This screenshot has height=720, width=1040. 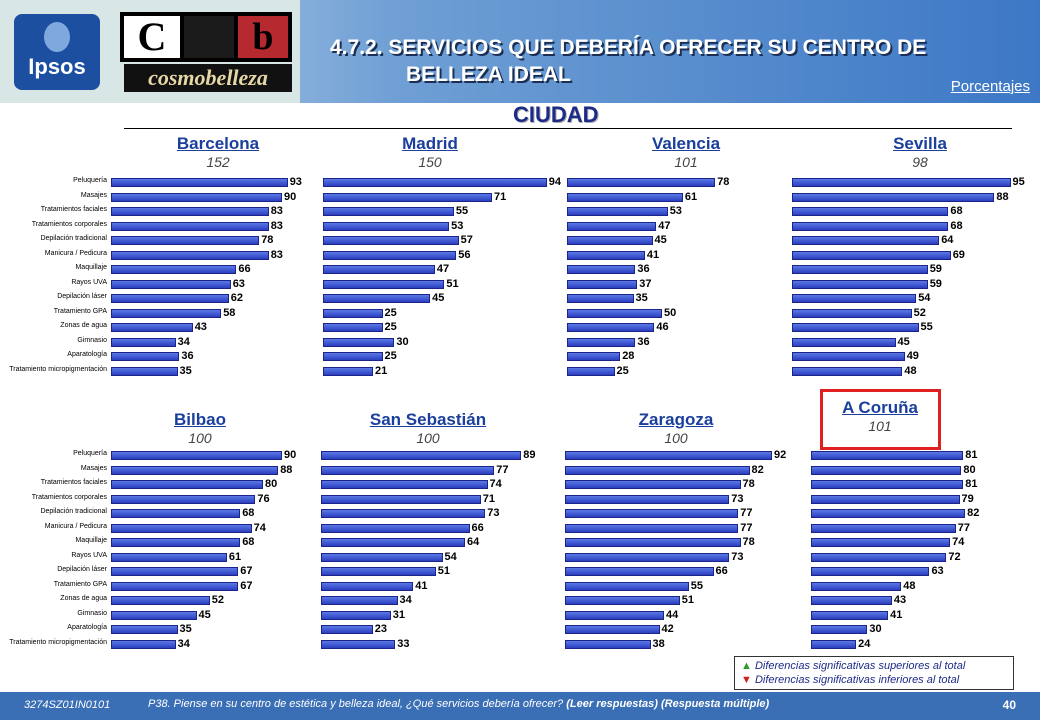 What do you see at coordinates (381, 370) in the screenshot?
I see `value-label: 21` at bounding box center [381, 370].